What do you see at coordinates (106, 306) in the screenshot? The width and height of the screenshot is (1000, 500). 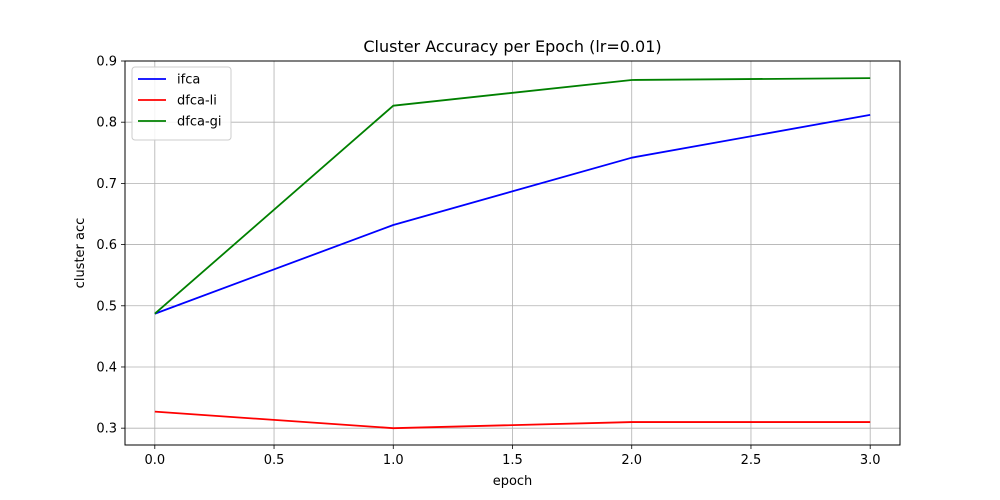 I see `y-tick-label: 0.5` at bounding box center [106, 306].